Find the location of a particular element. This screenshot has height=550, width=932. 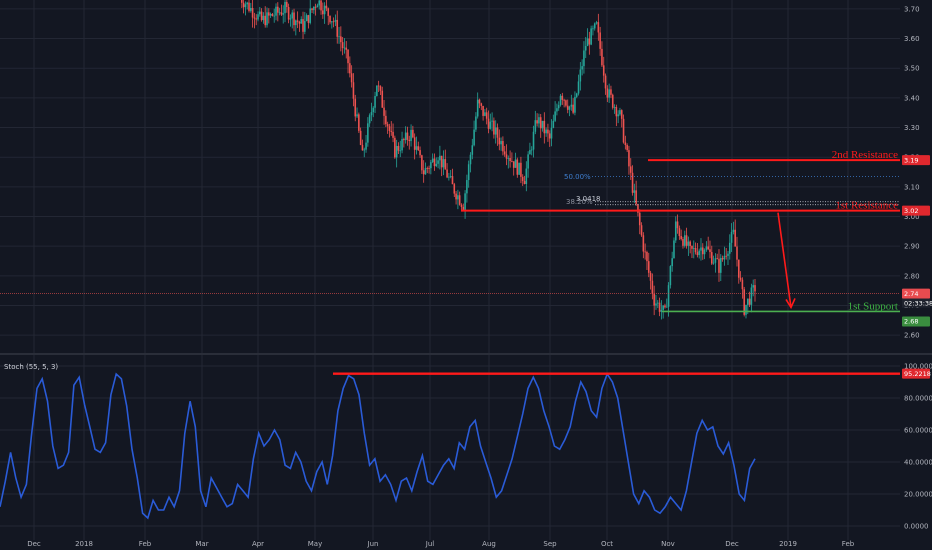

badge-resistance-2-bg is located at coordinates (916, 160).